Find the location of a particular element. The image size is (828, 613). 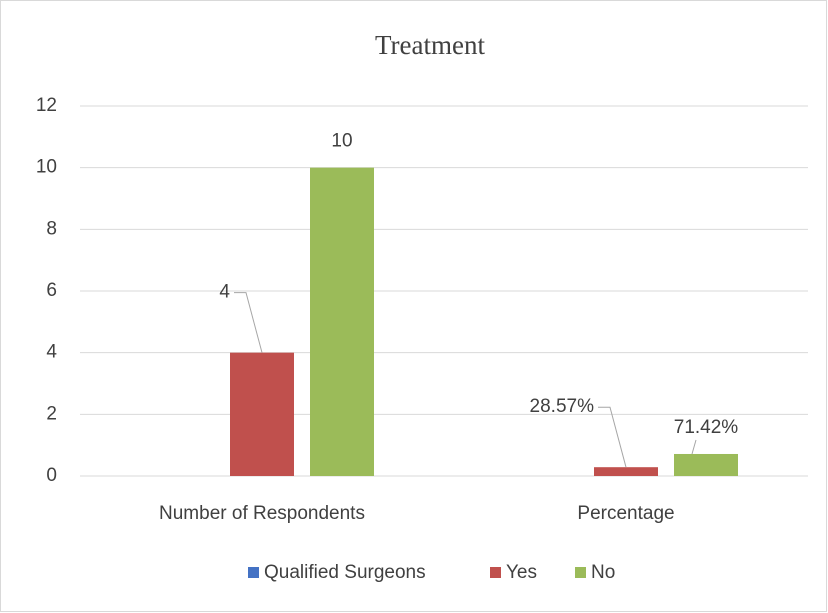

data-label: 4 is located at coordinates (224, 292).